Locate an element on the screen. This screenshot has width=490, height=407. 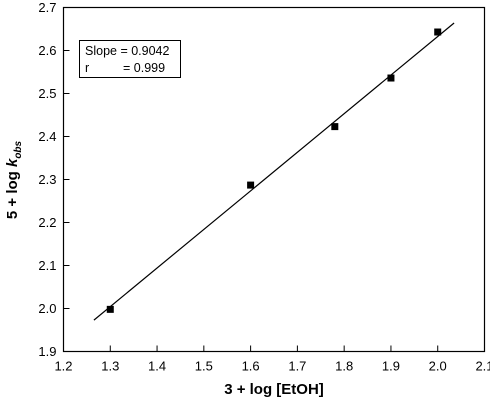
y-tick-label: 2.1 is located at coordinates (47, 265).